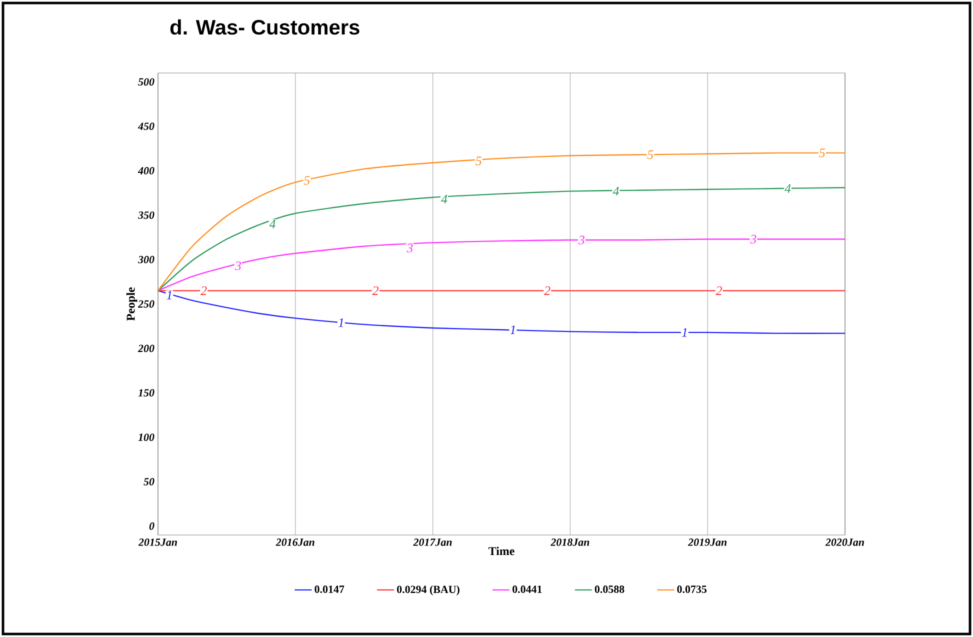  Describe the element at coordinates (146, 348) in the screenshot. I see `y-tick-label: 200` at that location.